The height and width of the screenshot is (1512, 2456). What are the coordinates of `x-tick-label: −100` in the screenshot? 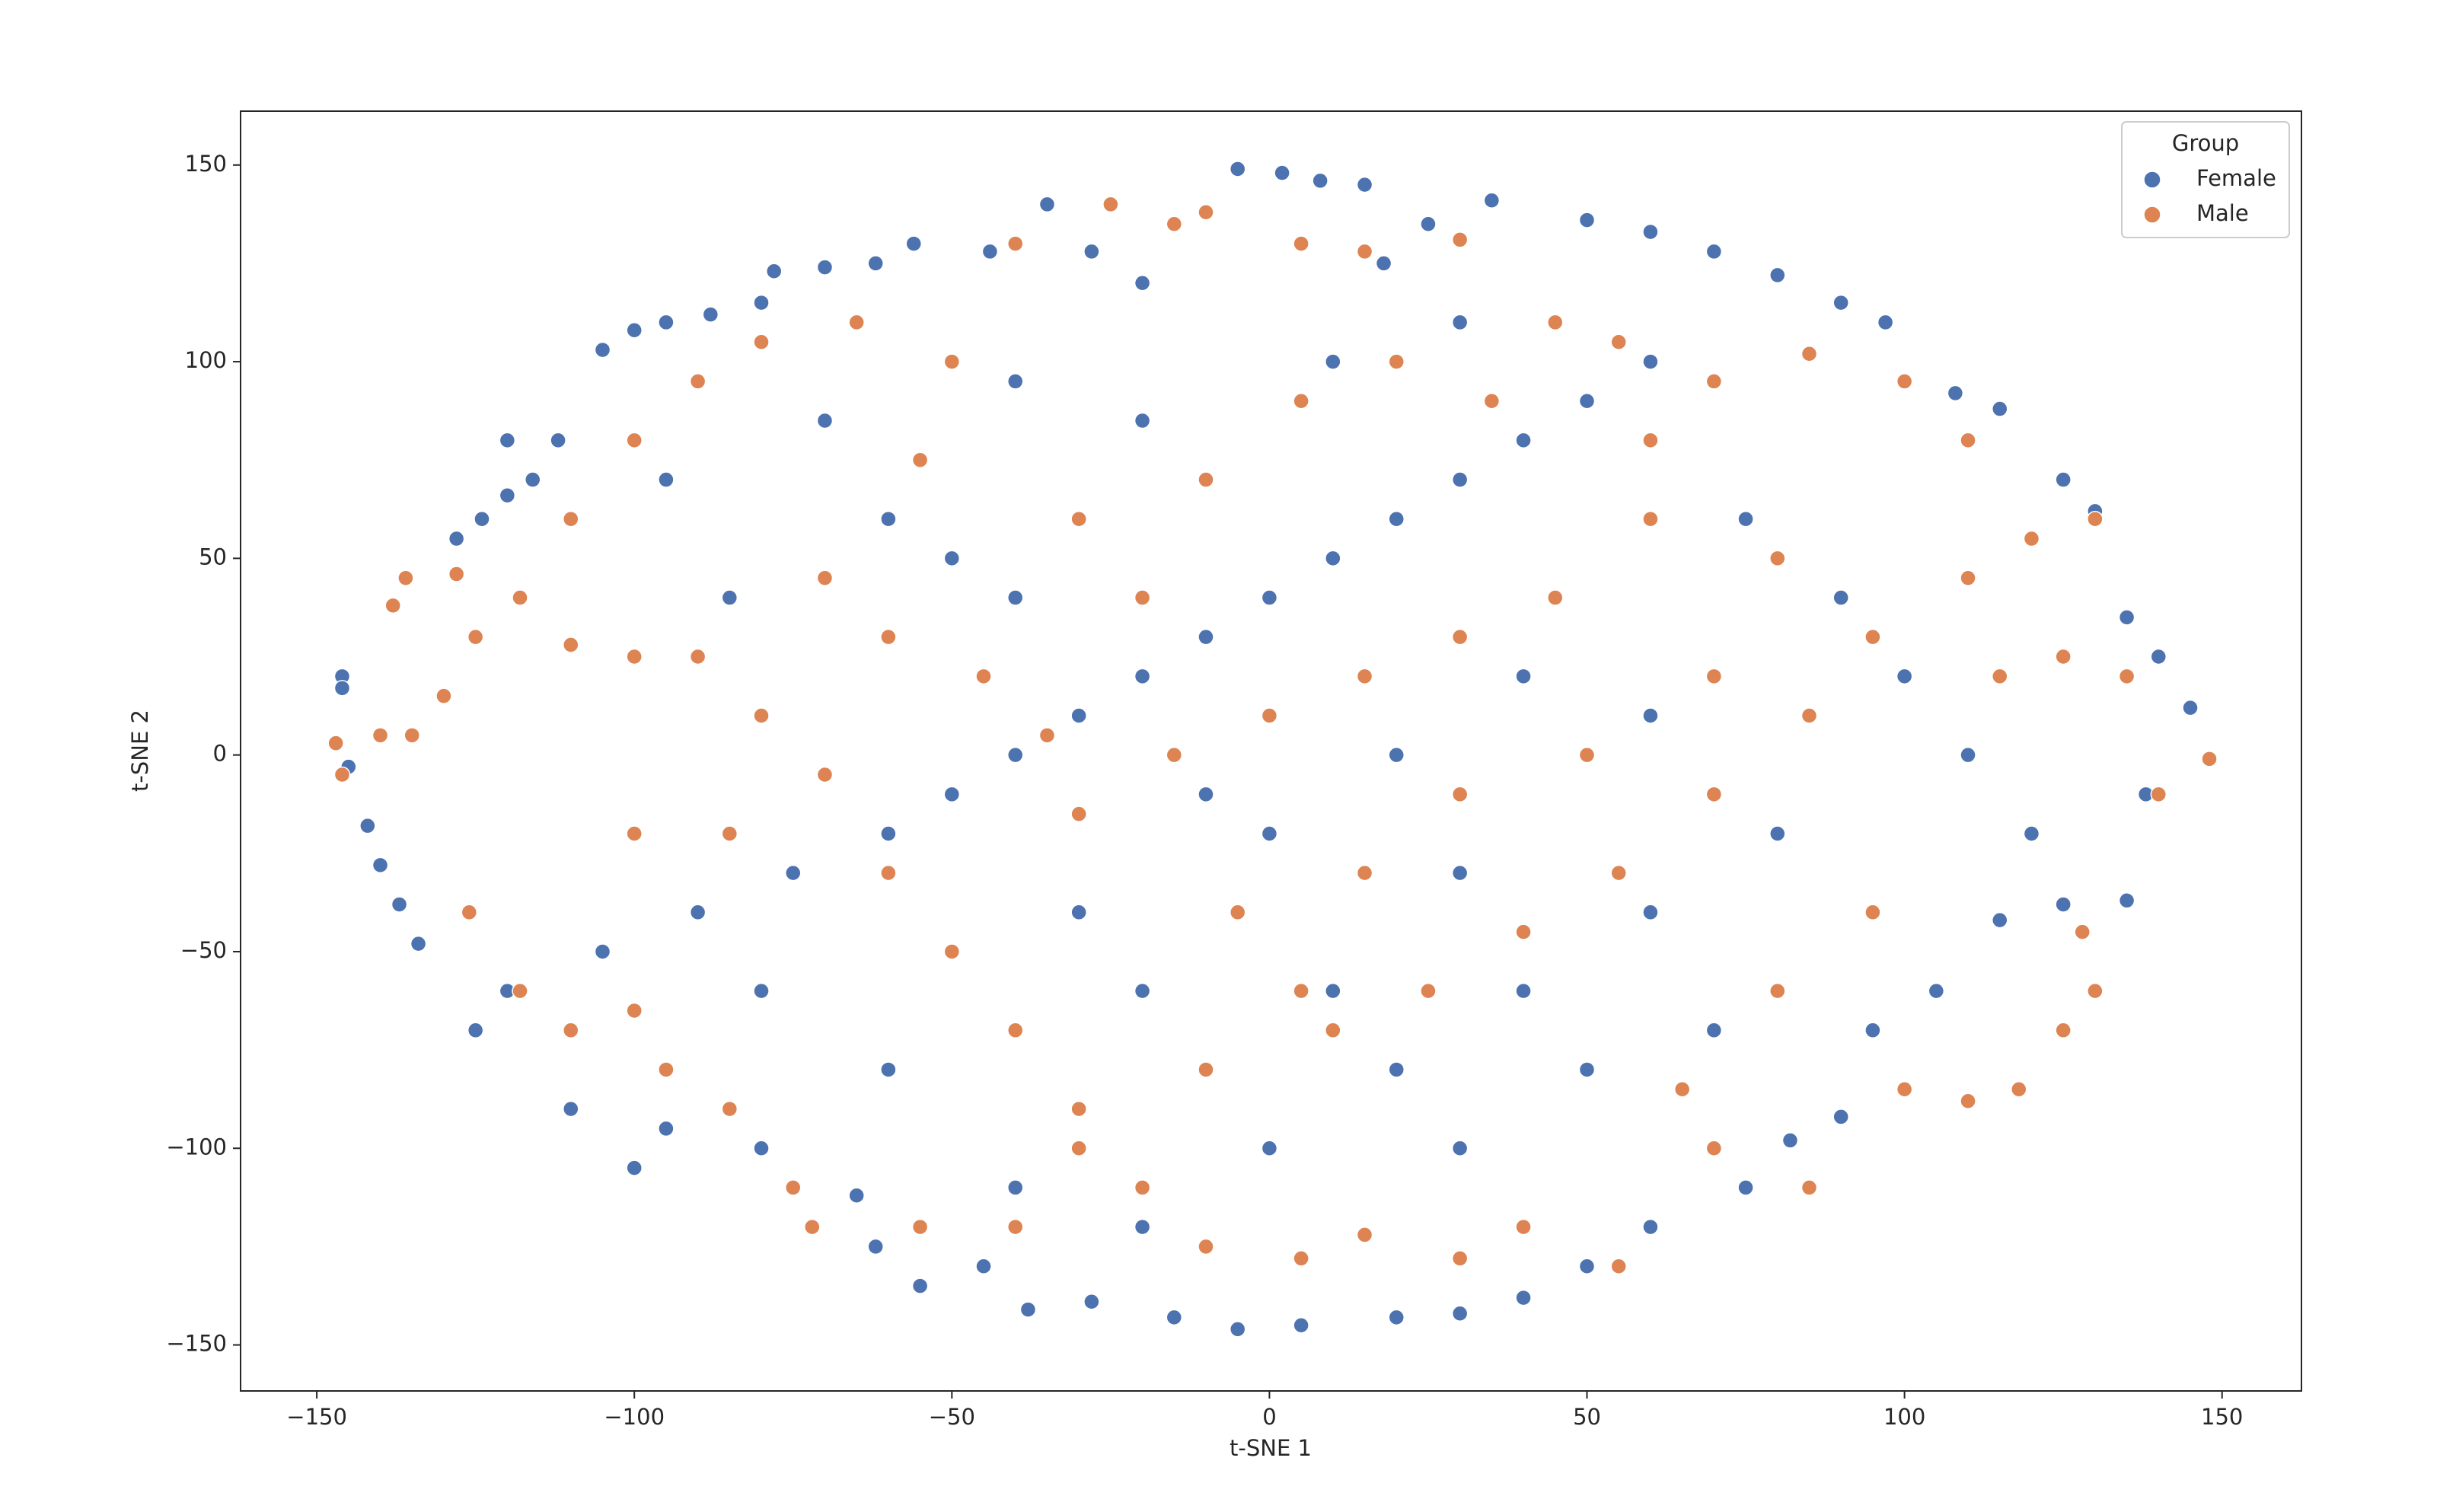 It's located at (635, 1417).